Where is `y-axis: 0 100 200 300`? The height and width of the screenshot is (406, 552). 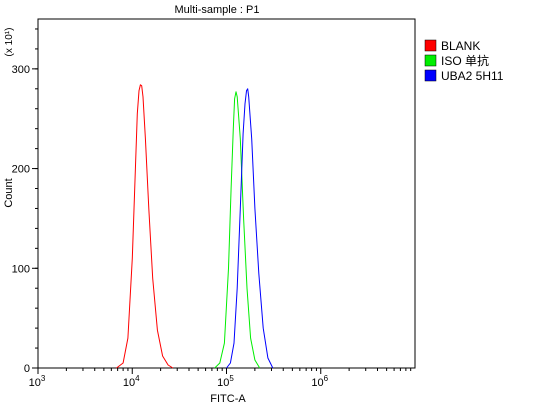 y-axis: 0 100 200 300 is located at coordinates (25, 201).